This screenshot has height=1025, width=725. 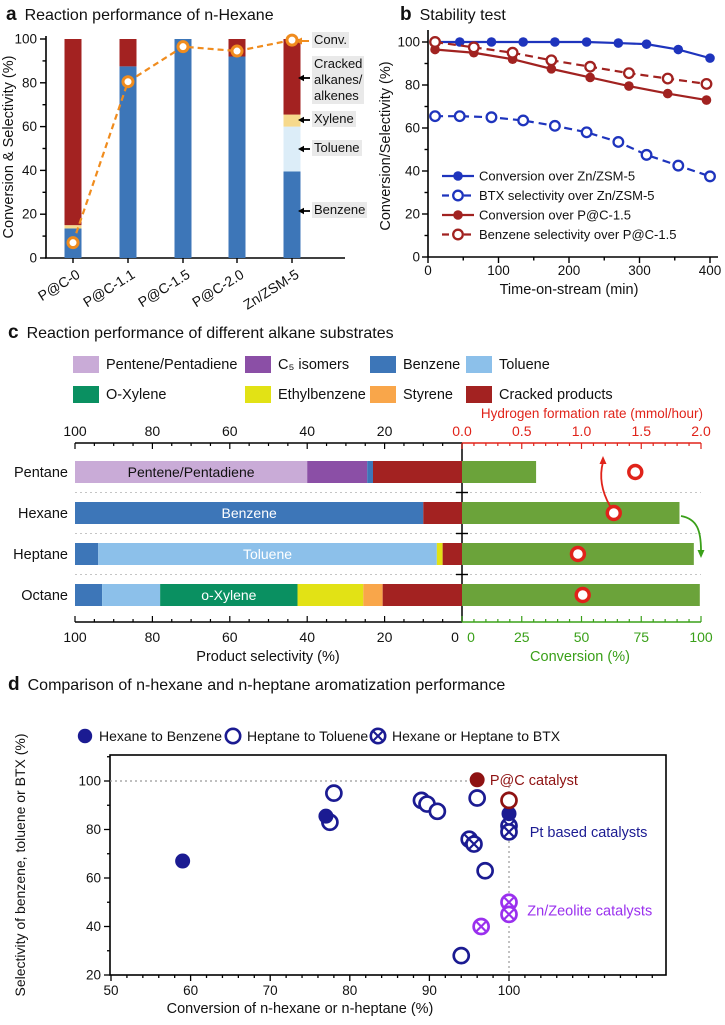 What do you see at coordinates (153, 431) in the screenshot?
I see `c-top-tick-label: 80` at bounding box center [153, 431].